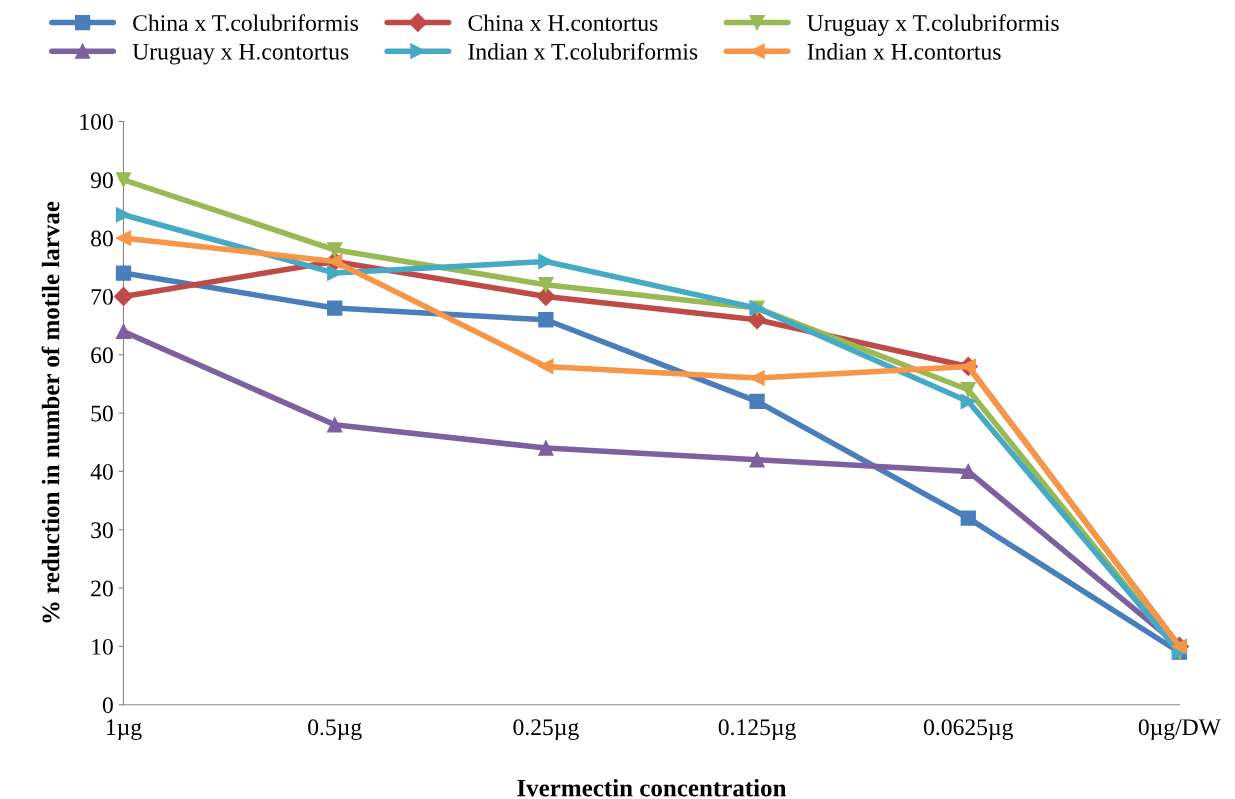 The image size is (1235, 799). Describe the element at coordinates (102, 646) in the screenshot. I see `y-tick-label: 10` at that location.